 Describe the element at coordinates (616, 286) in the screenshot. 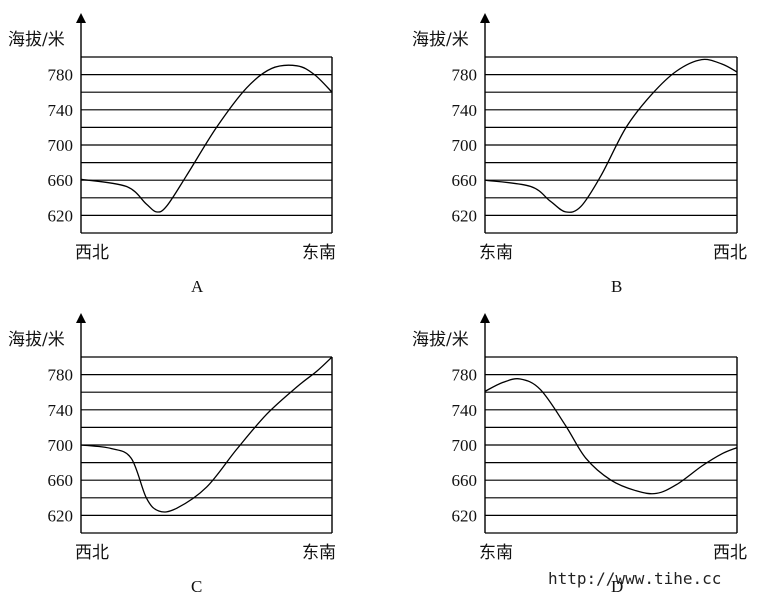

I see `panel-caption: B` at that location.